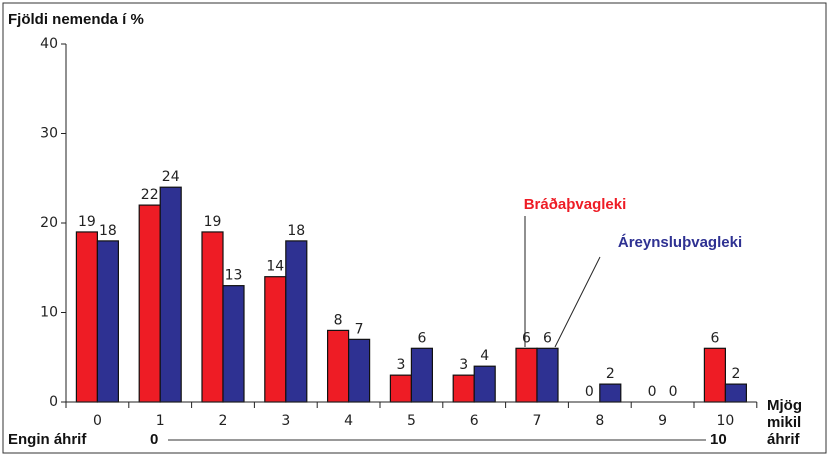 This screenshot has width=829, height=456. I want to click on x-tick-label: 9, so click(662, 421).